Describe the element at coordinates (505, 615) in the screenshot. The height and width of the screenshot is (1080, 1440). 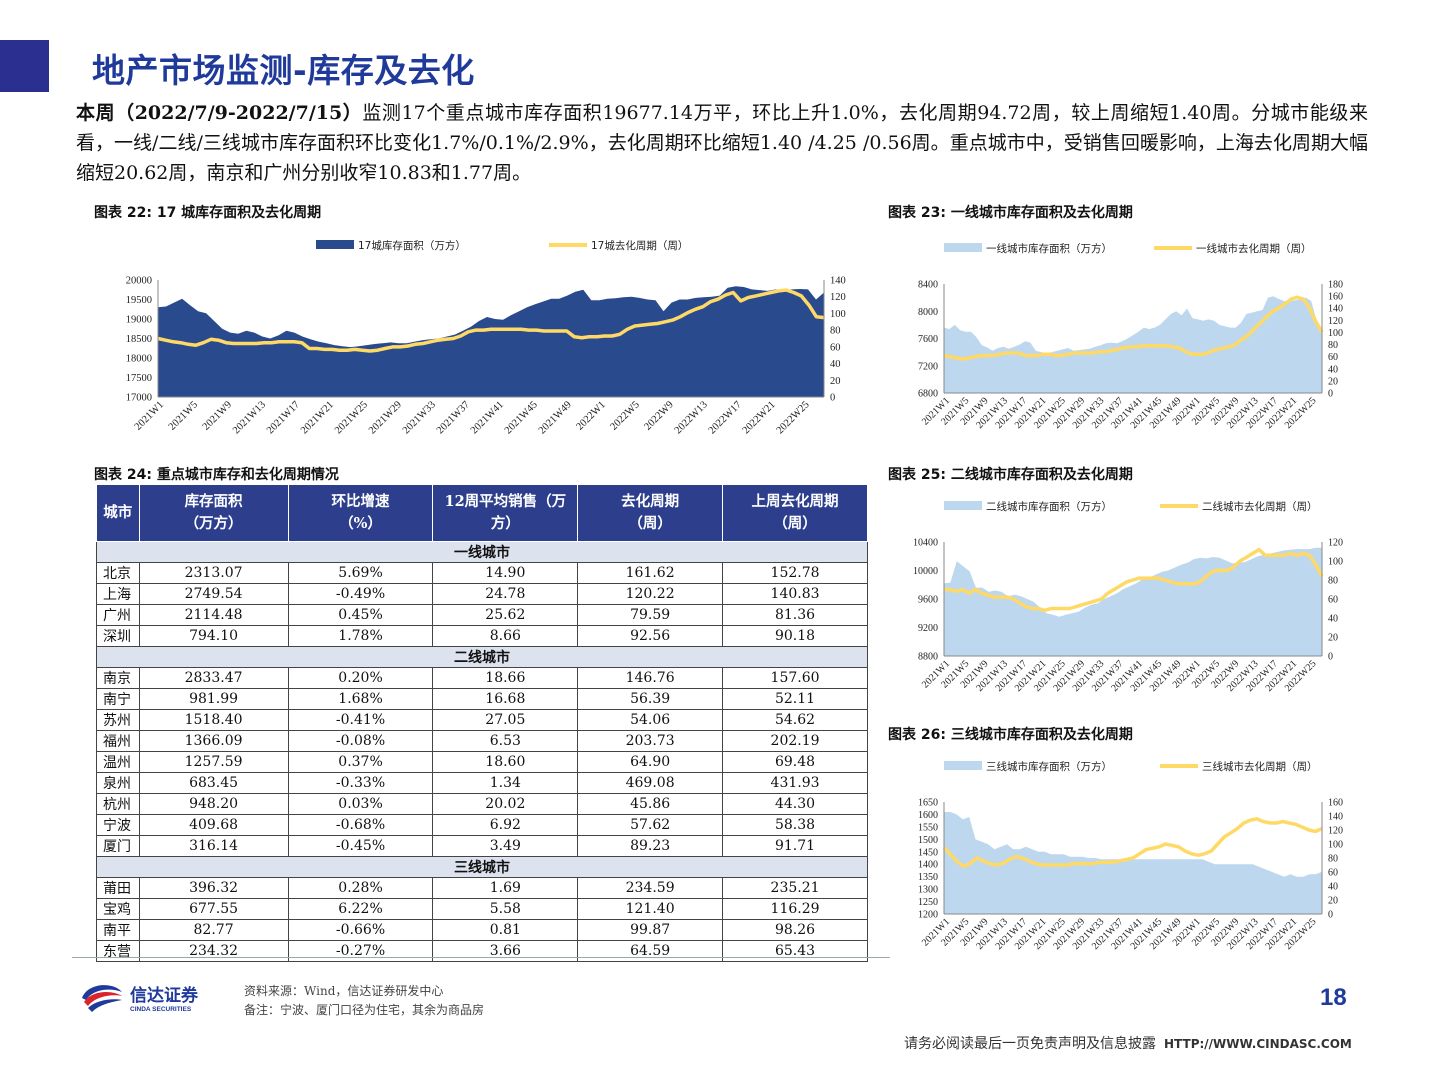
I see `cell-avg-sales: 25.62` at that location.